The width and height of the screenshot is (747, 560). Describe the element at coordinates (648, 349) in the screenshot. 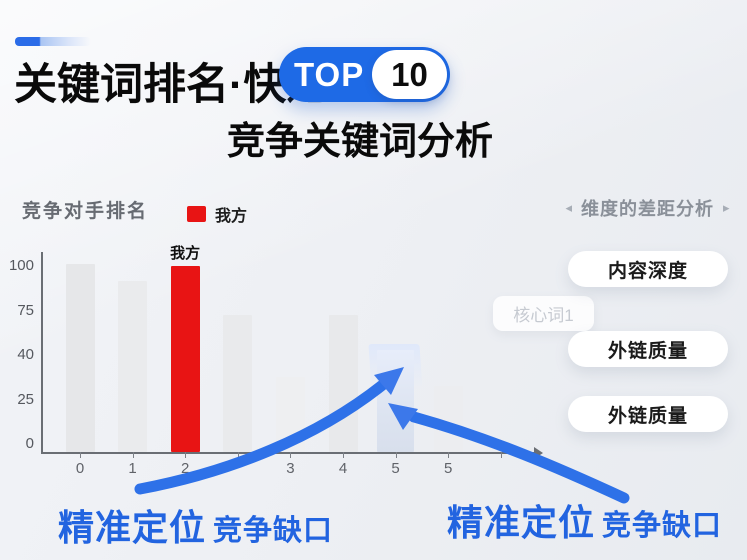

I see `button-backlink-quality-1: 外链质量` at that location.